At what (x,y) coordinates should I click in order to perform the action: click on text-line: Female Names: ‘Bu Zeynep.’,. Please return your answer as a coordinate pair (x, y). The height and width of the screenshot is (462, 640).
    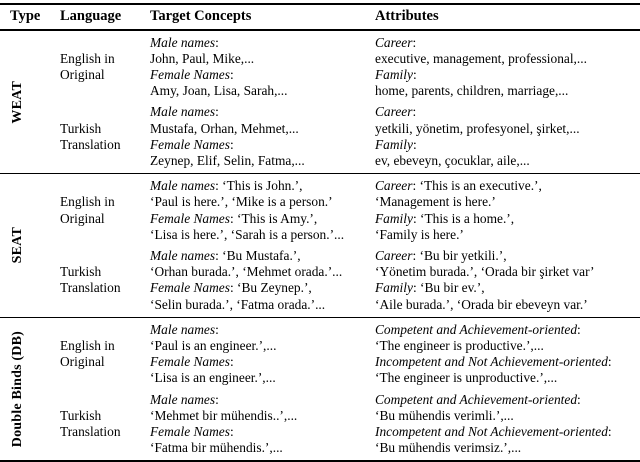
    Looking at the image, I should click on (262, 288).